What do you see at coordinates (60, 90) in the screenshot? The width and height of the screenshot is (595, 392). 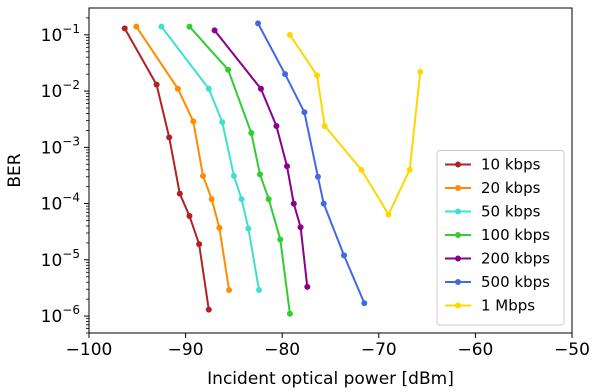 I see `y-tick-label: 10⁻²` at bounding box center [60, 90].